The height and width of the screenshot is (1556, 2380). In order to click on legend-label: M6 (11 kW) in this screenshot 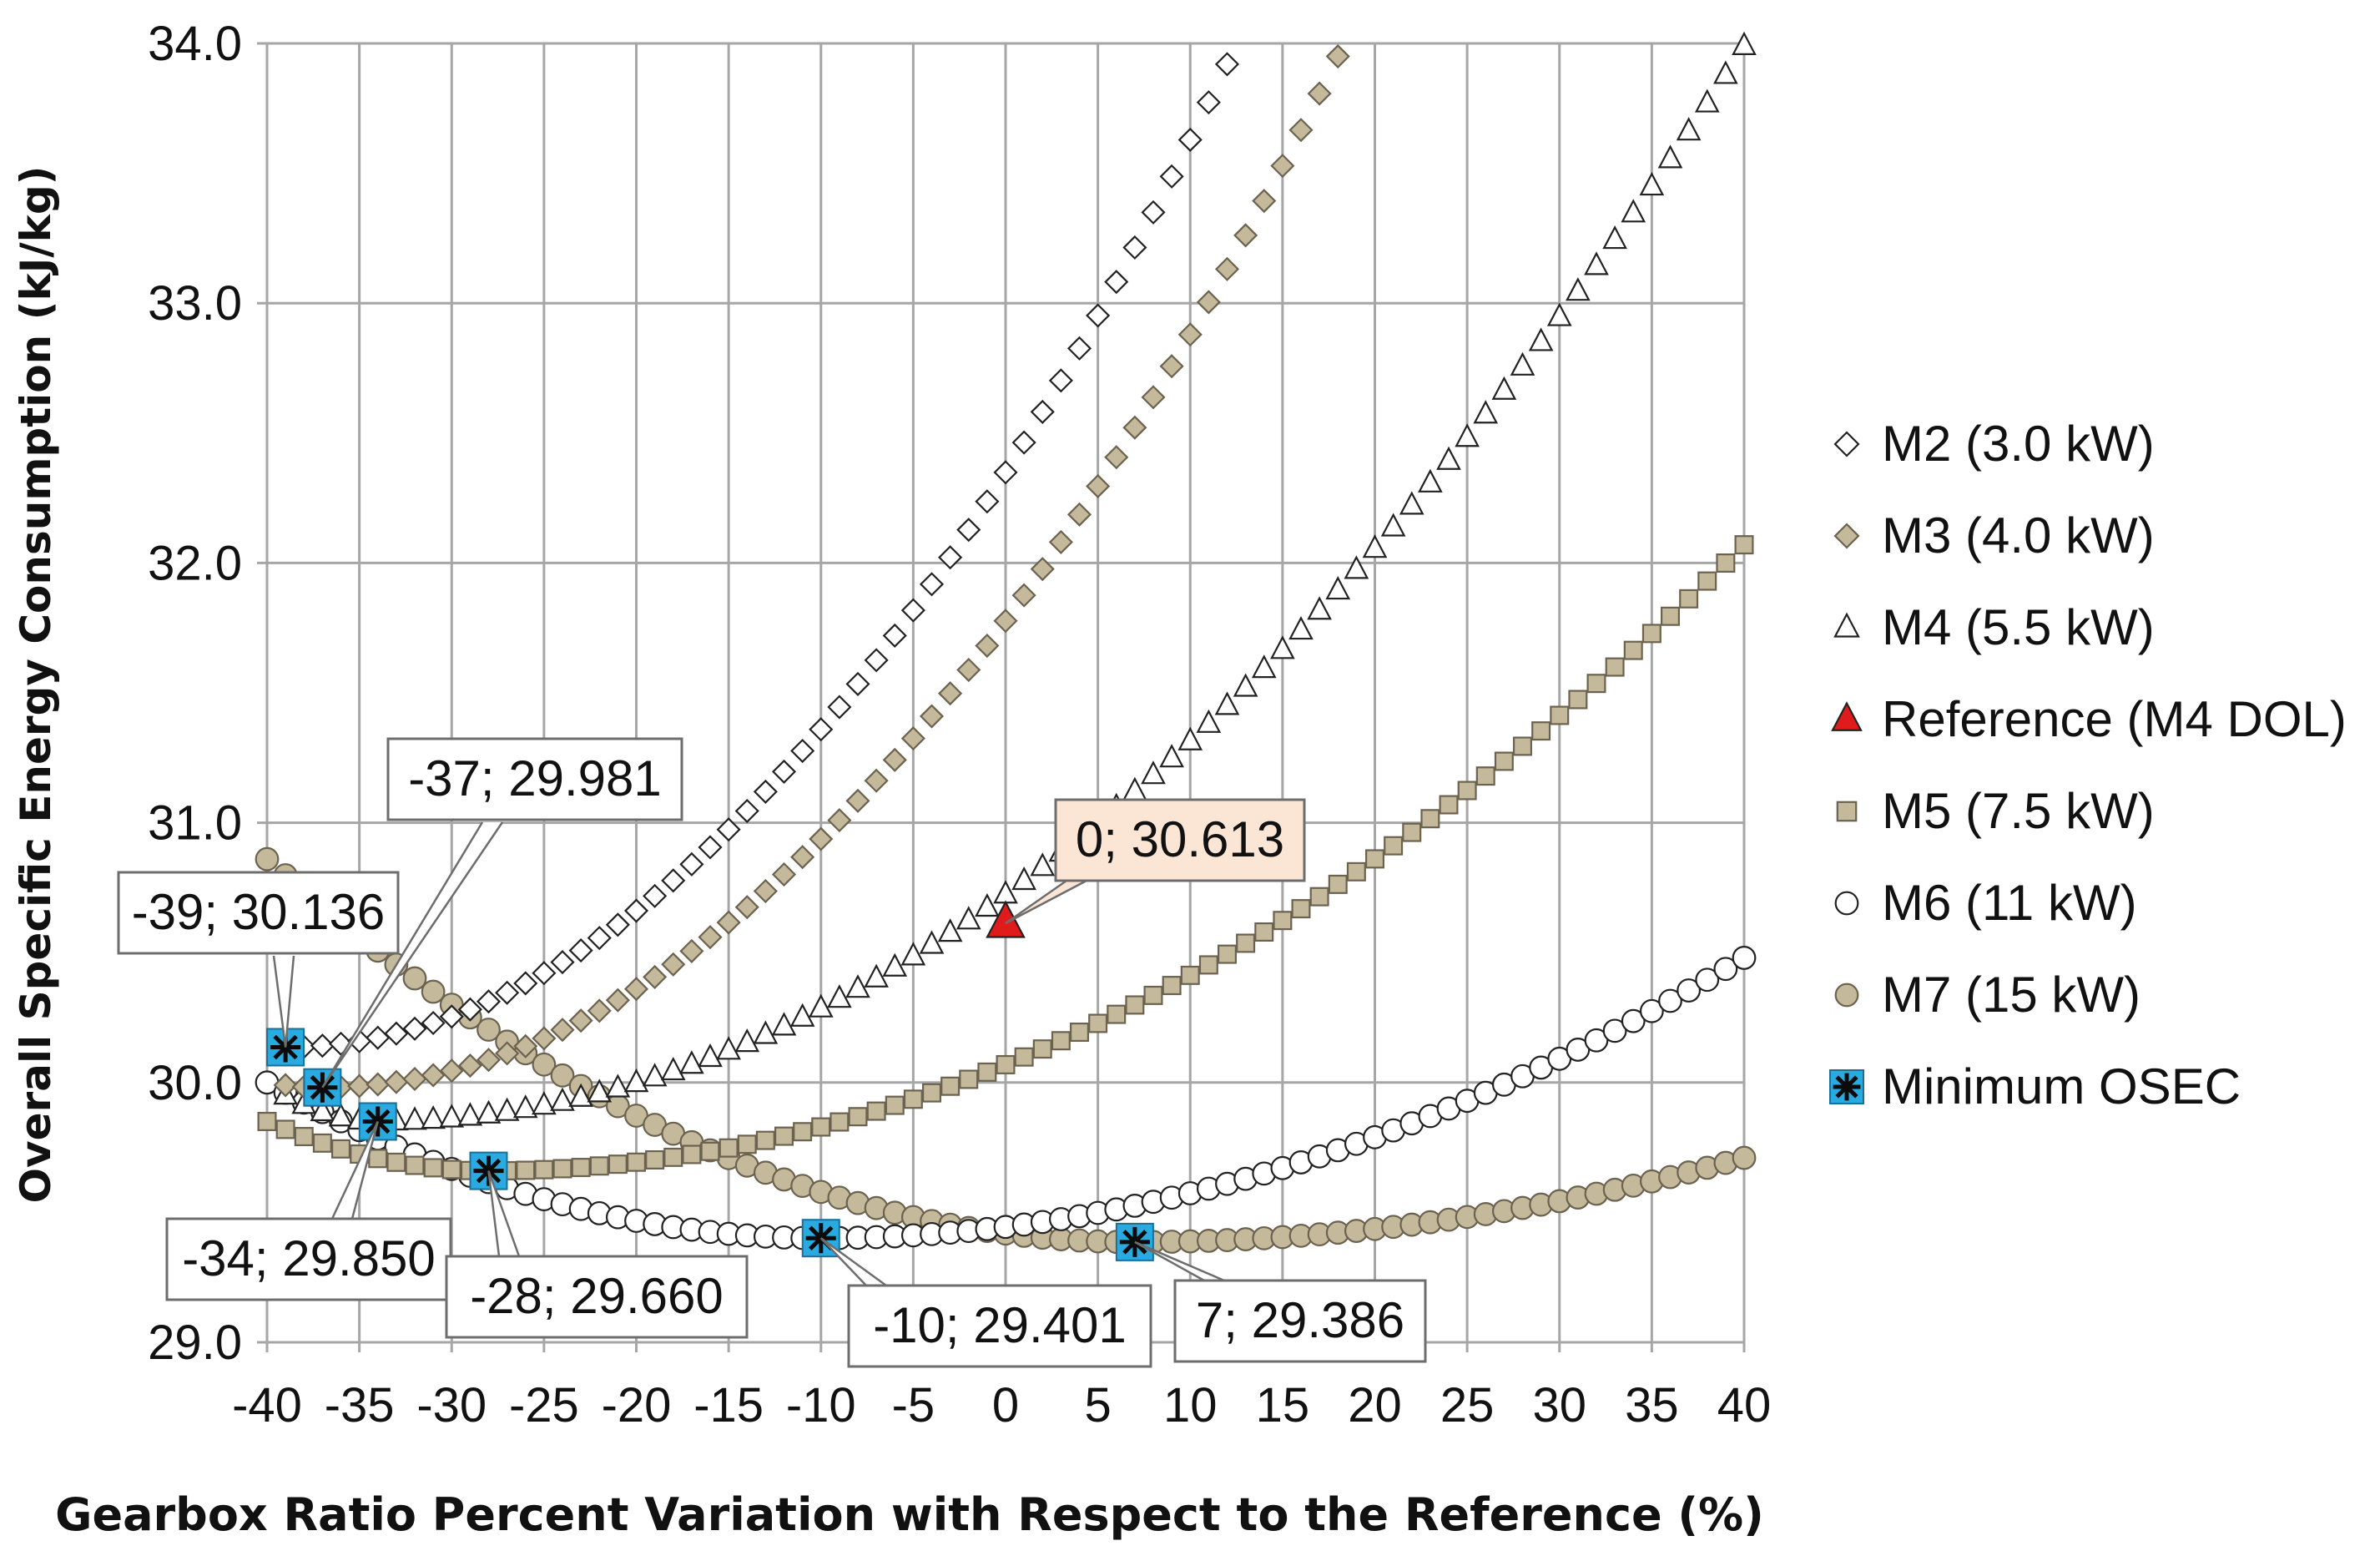, I will do `click(2009, 903)`.